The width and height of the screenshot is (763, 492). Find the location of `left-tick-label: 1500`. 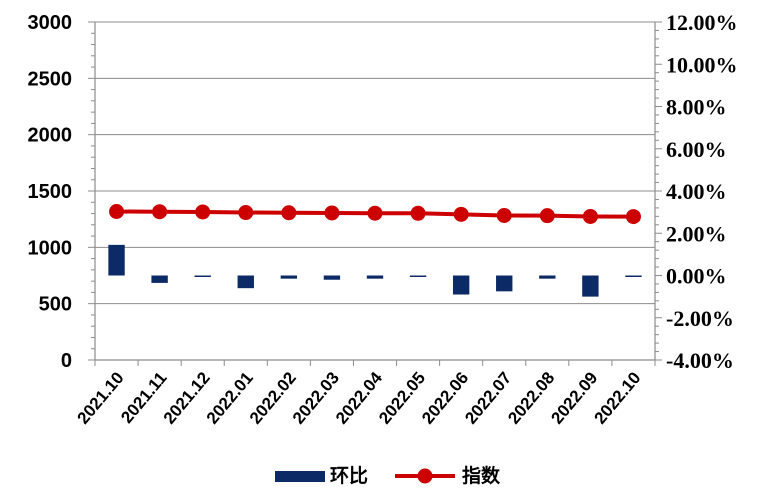

left-tick-label: 1500 is located at coordinates (50, 192).